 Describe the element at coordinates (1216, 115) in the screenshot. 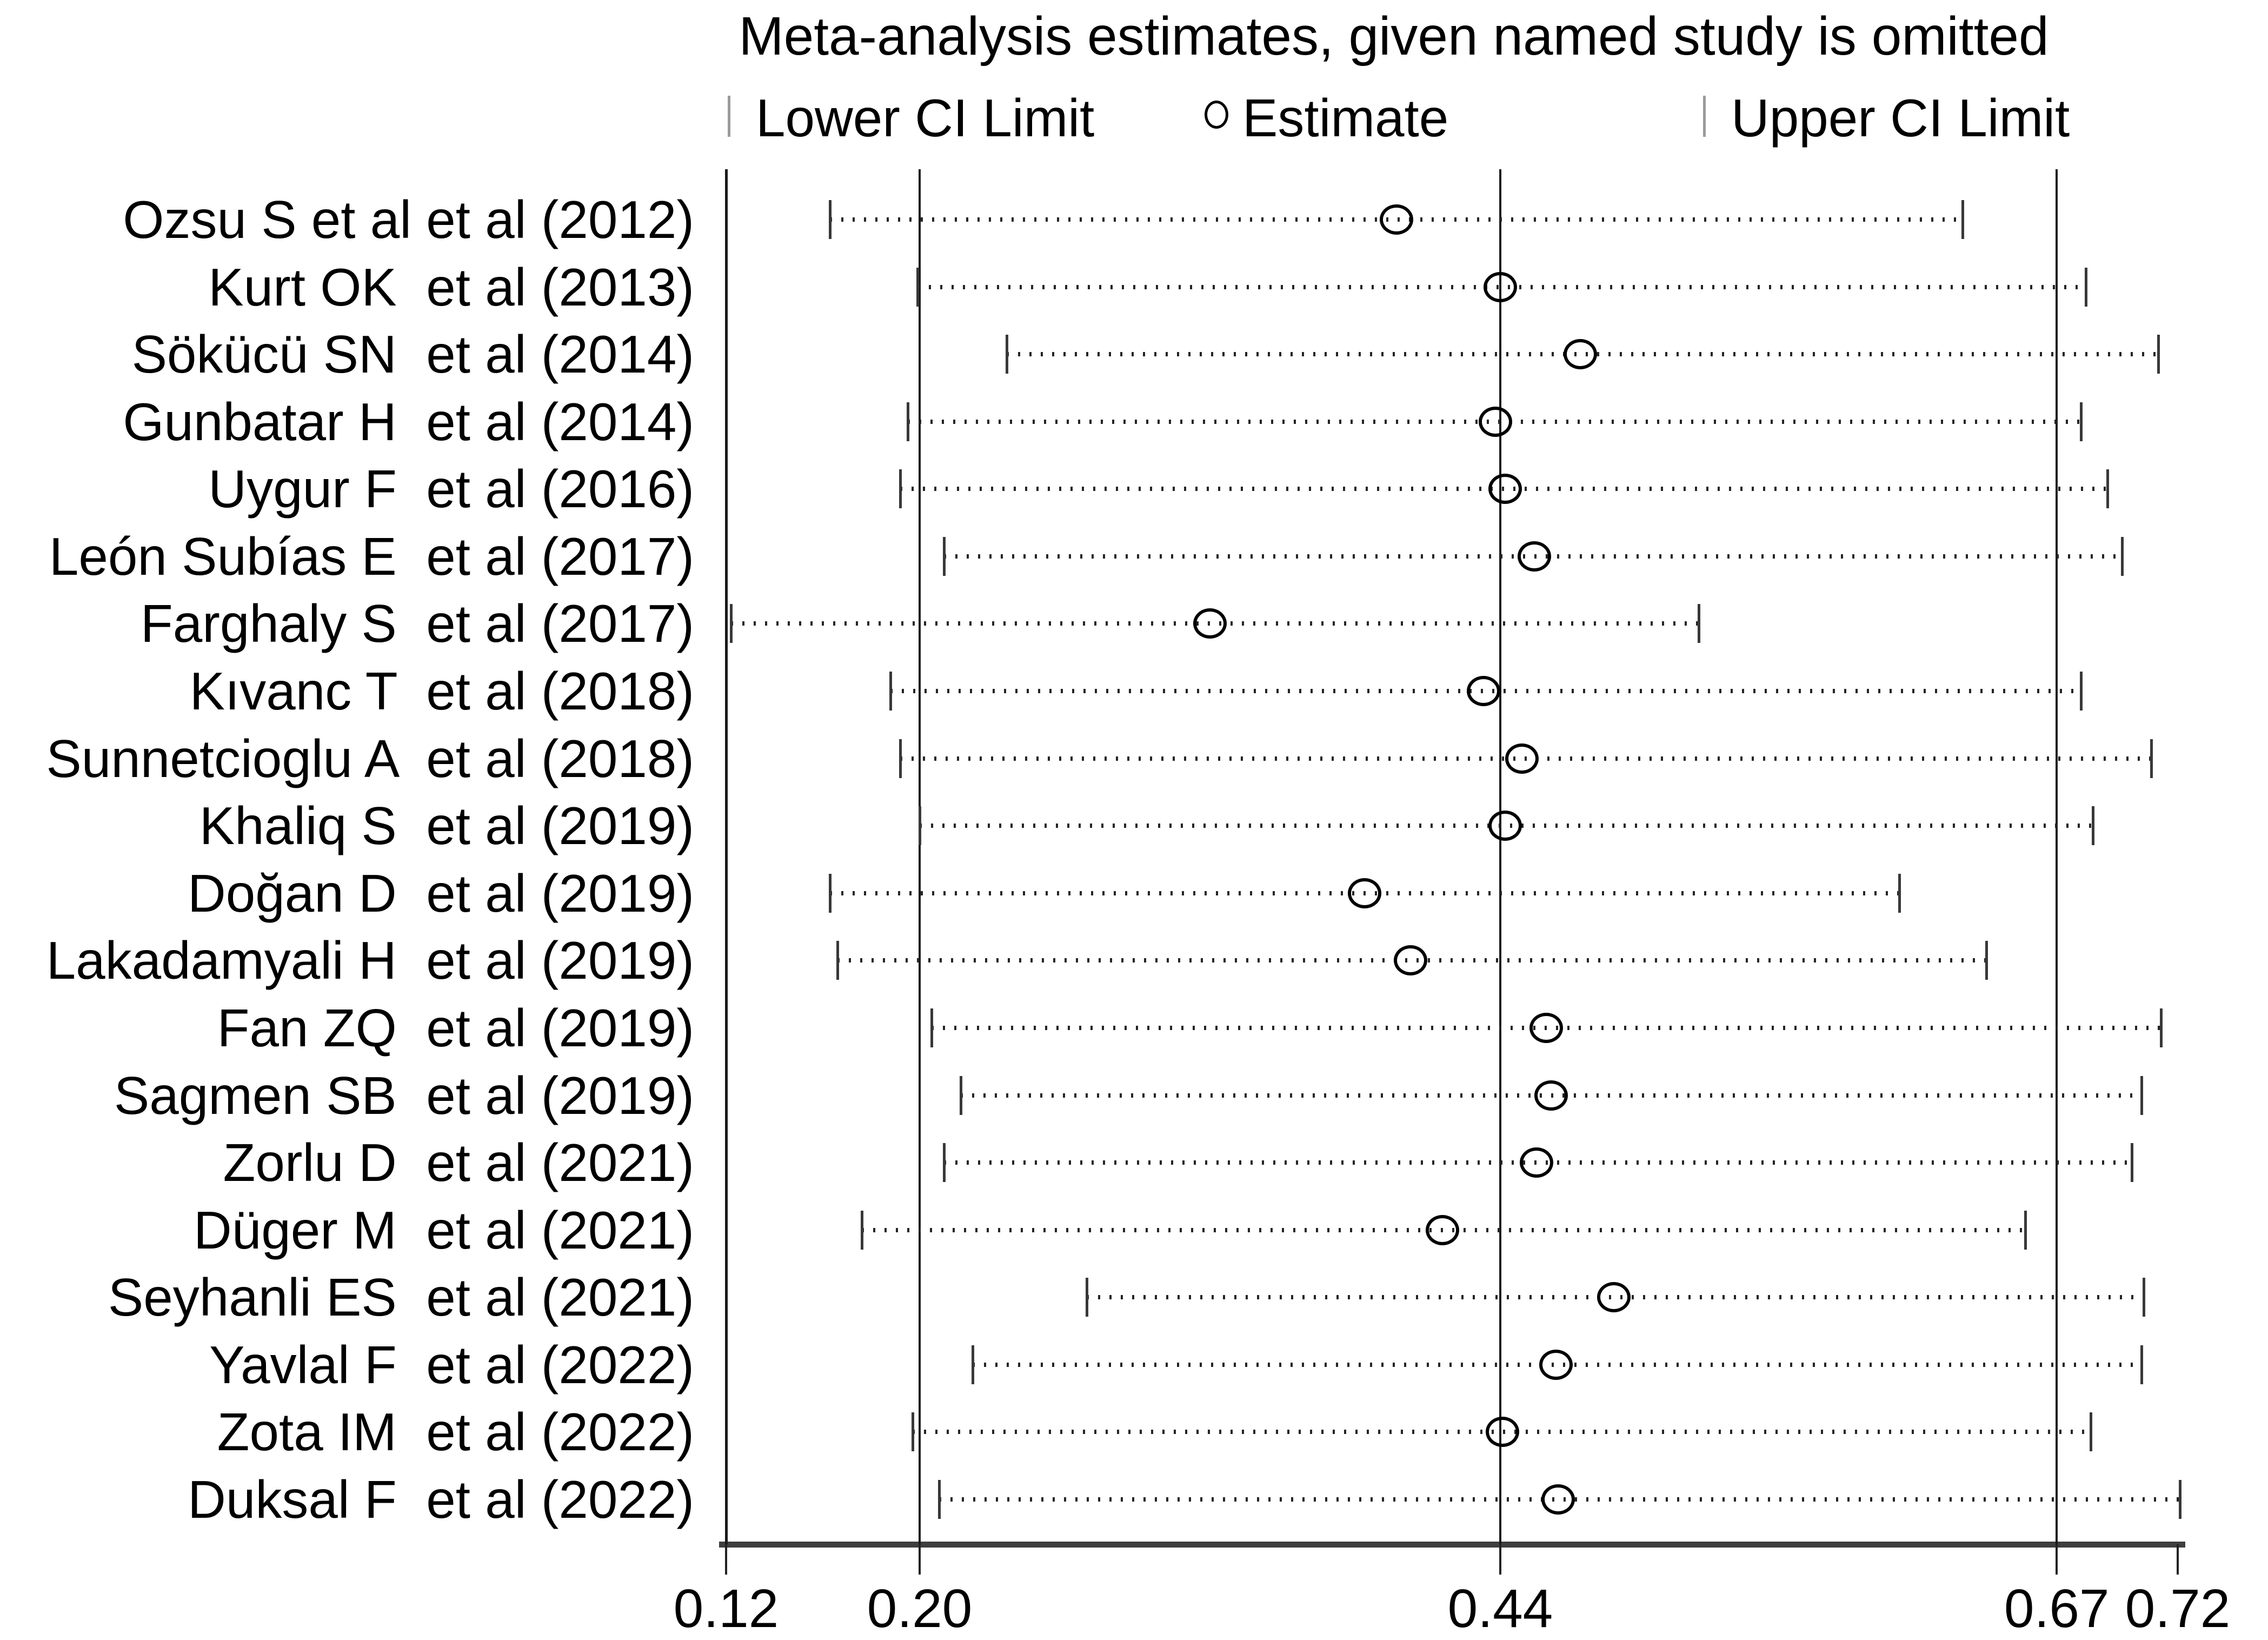

I see `estimate-circle-icon` at that location.